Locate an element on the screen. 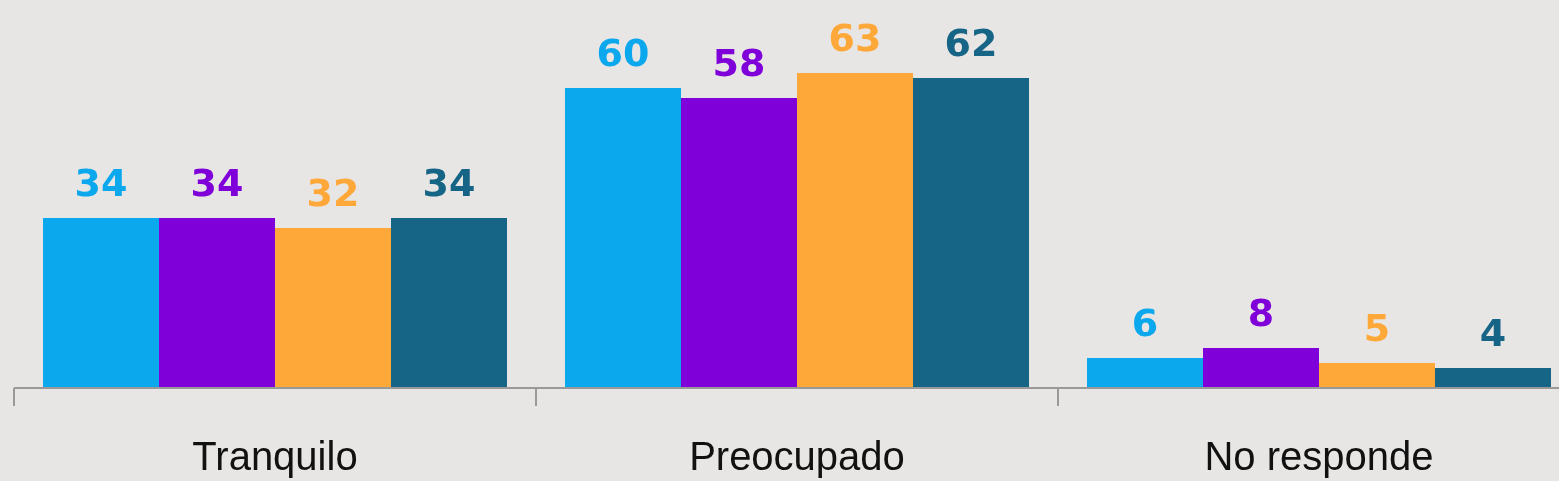  x-tick-label: No responde is located at coordinates (1319, 456).